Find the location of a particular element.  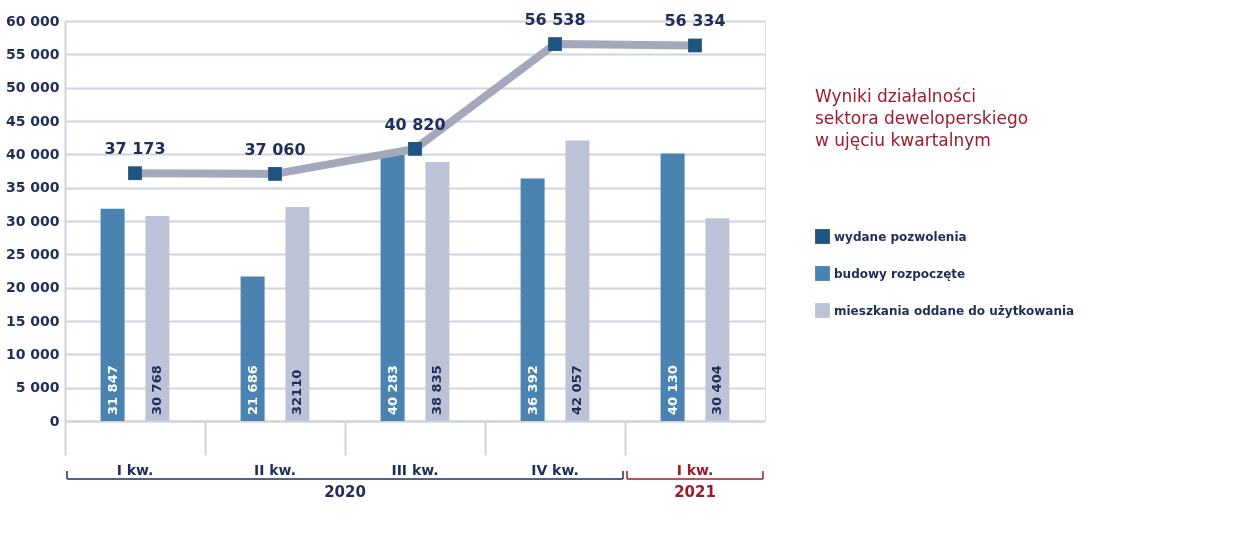

y-tick-label: 20 000 is located at coordinates (32, 287).